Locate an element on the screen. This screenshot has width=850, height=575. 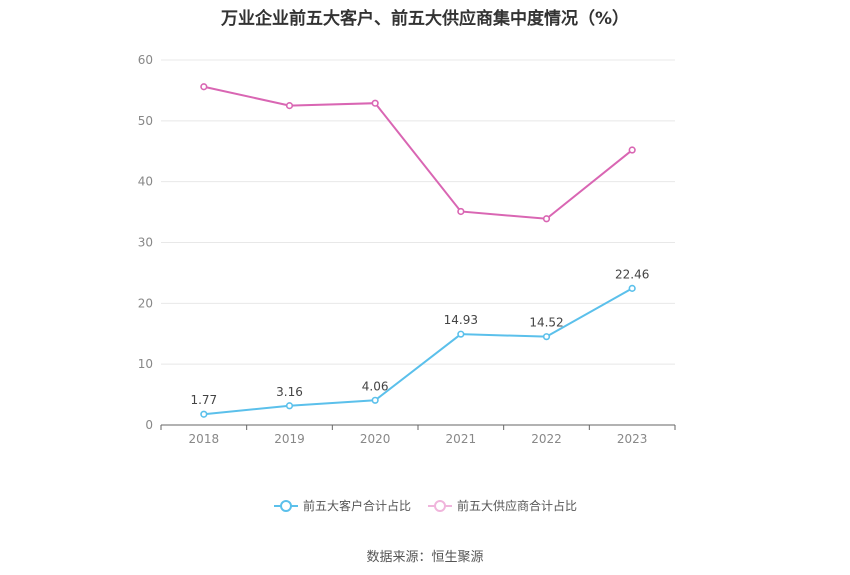
y-tick-label: 10 is located at coordinates (145, 364).